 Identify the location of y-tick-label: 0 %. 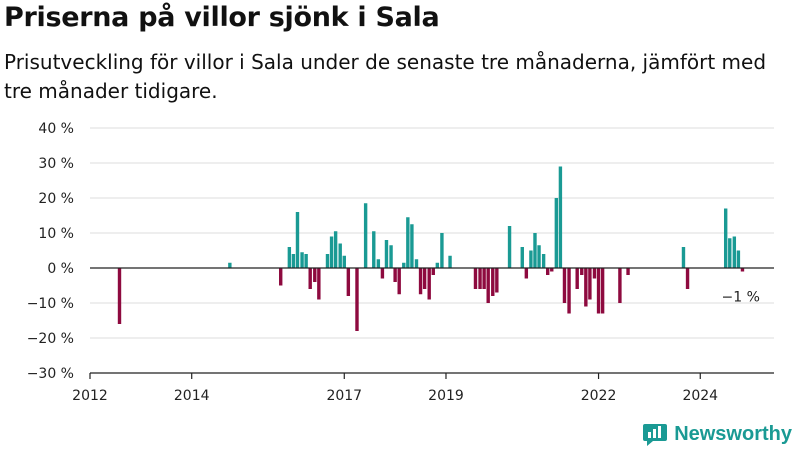
(60, 269).